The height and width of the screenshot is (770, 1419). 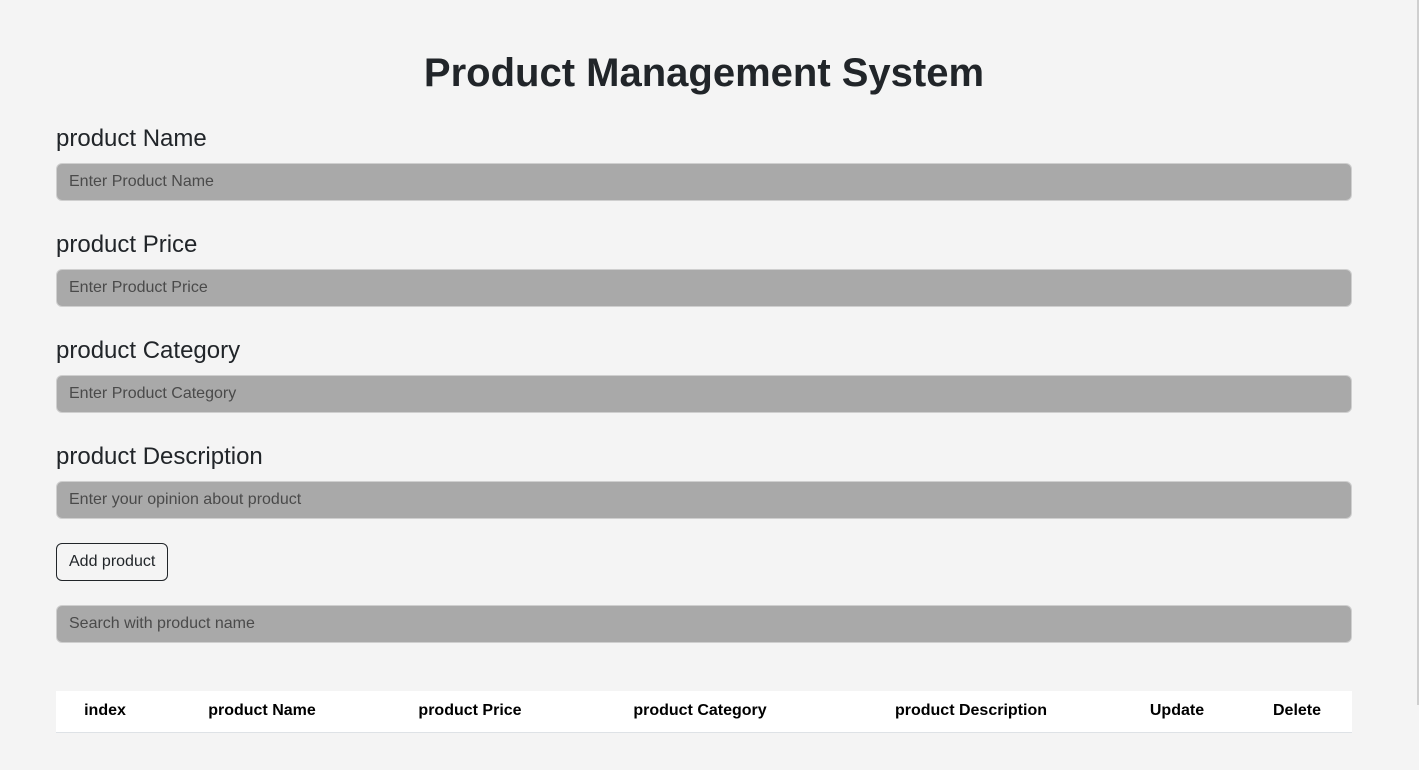 What do you see at coordinates (1297, 712) in the screenshot?
I see `column-header-delete: Delete` at bounding box center [1297, 712].